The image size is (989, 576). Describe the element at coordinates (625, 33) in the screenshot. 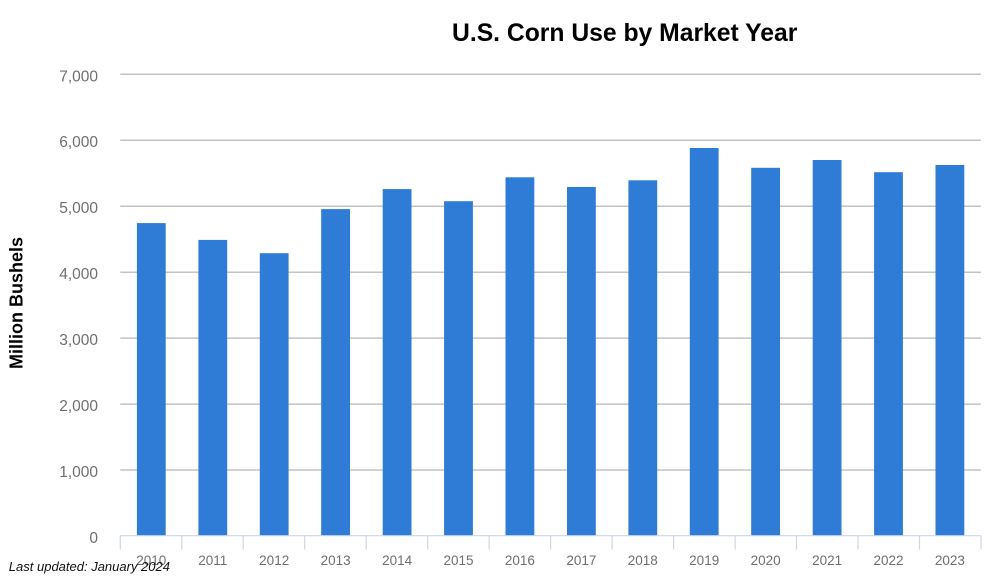

I see `svg-text: U.S. Corn Use by Market Year` at that location.